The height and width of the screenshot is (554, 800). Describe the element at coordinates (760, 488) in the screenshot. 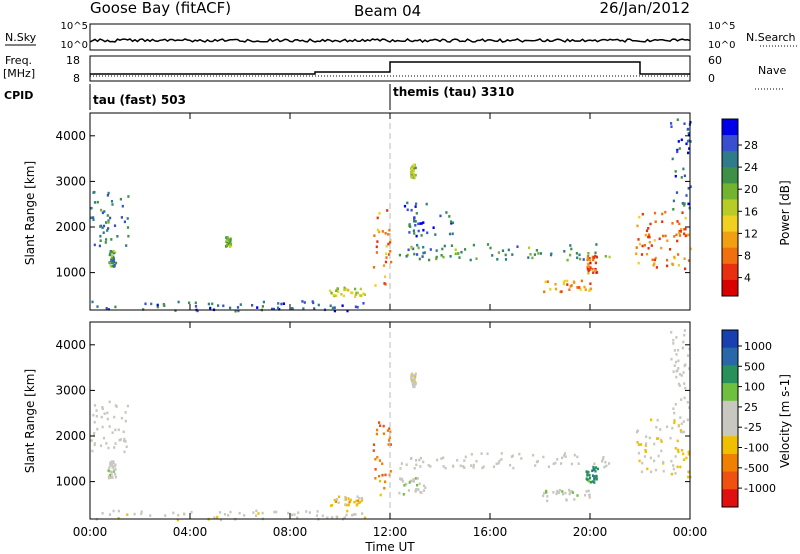

I see `colorbar-tick-label: -1000` at that location.